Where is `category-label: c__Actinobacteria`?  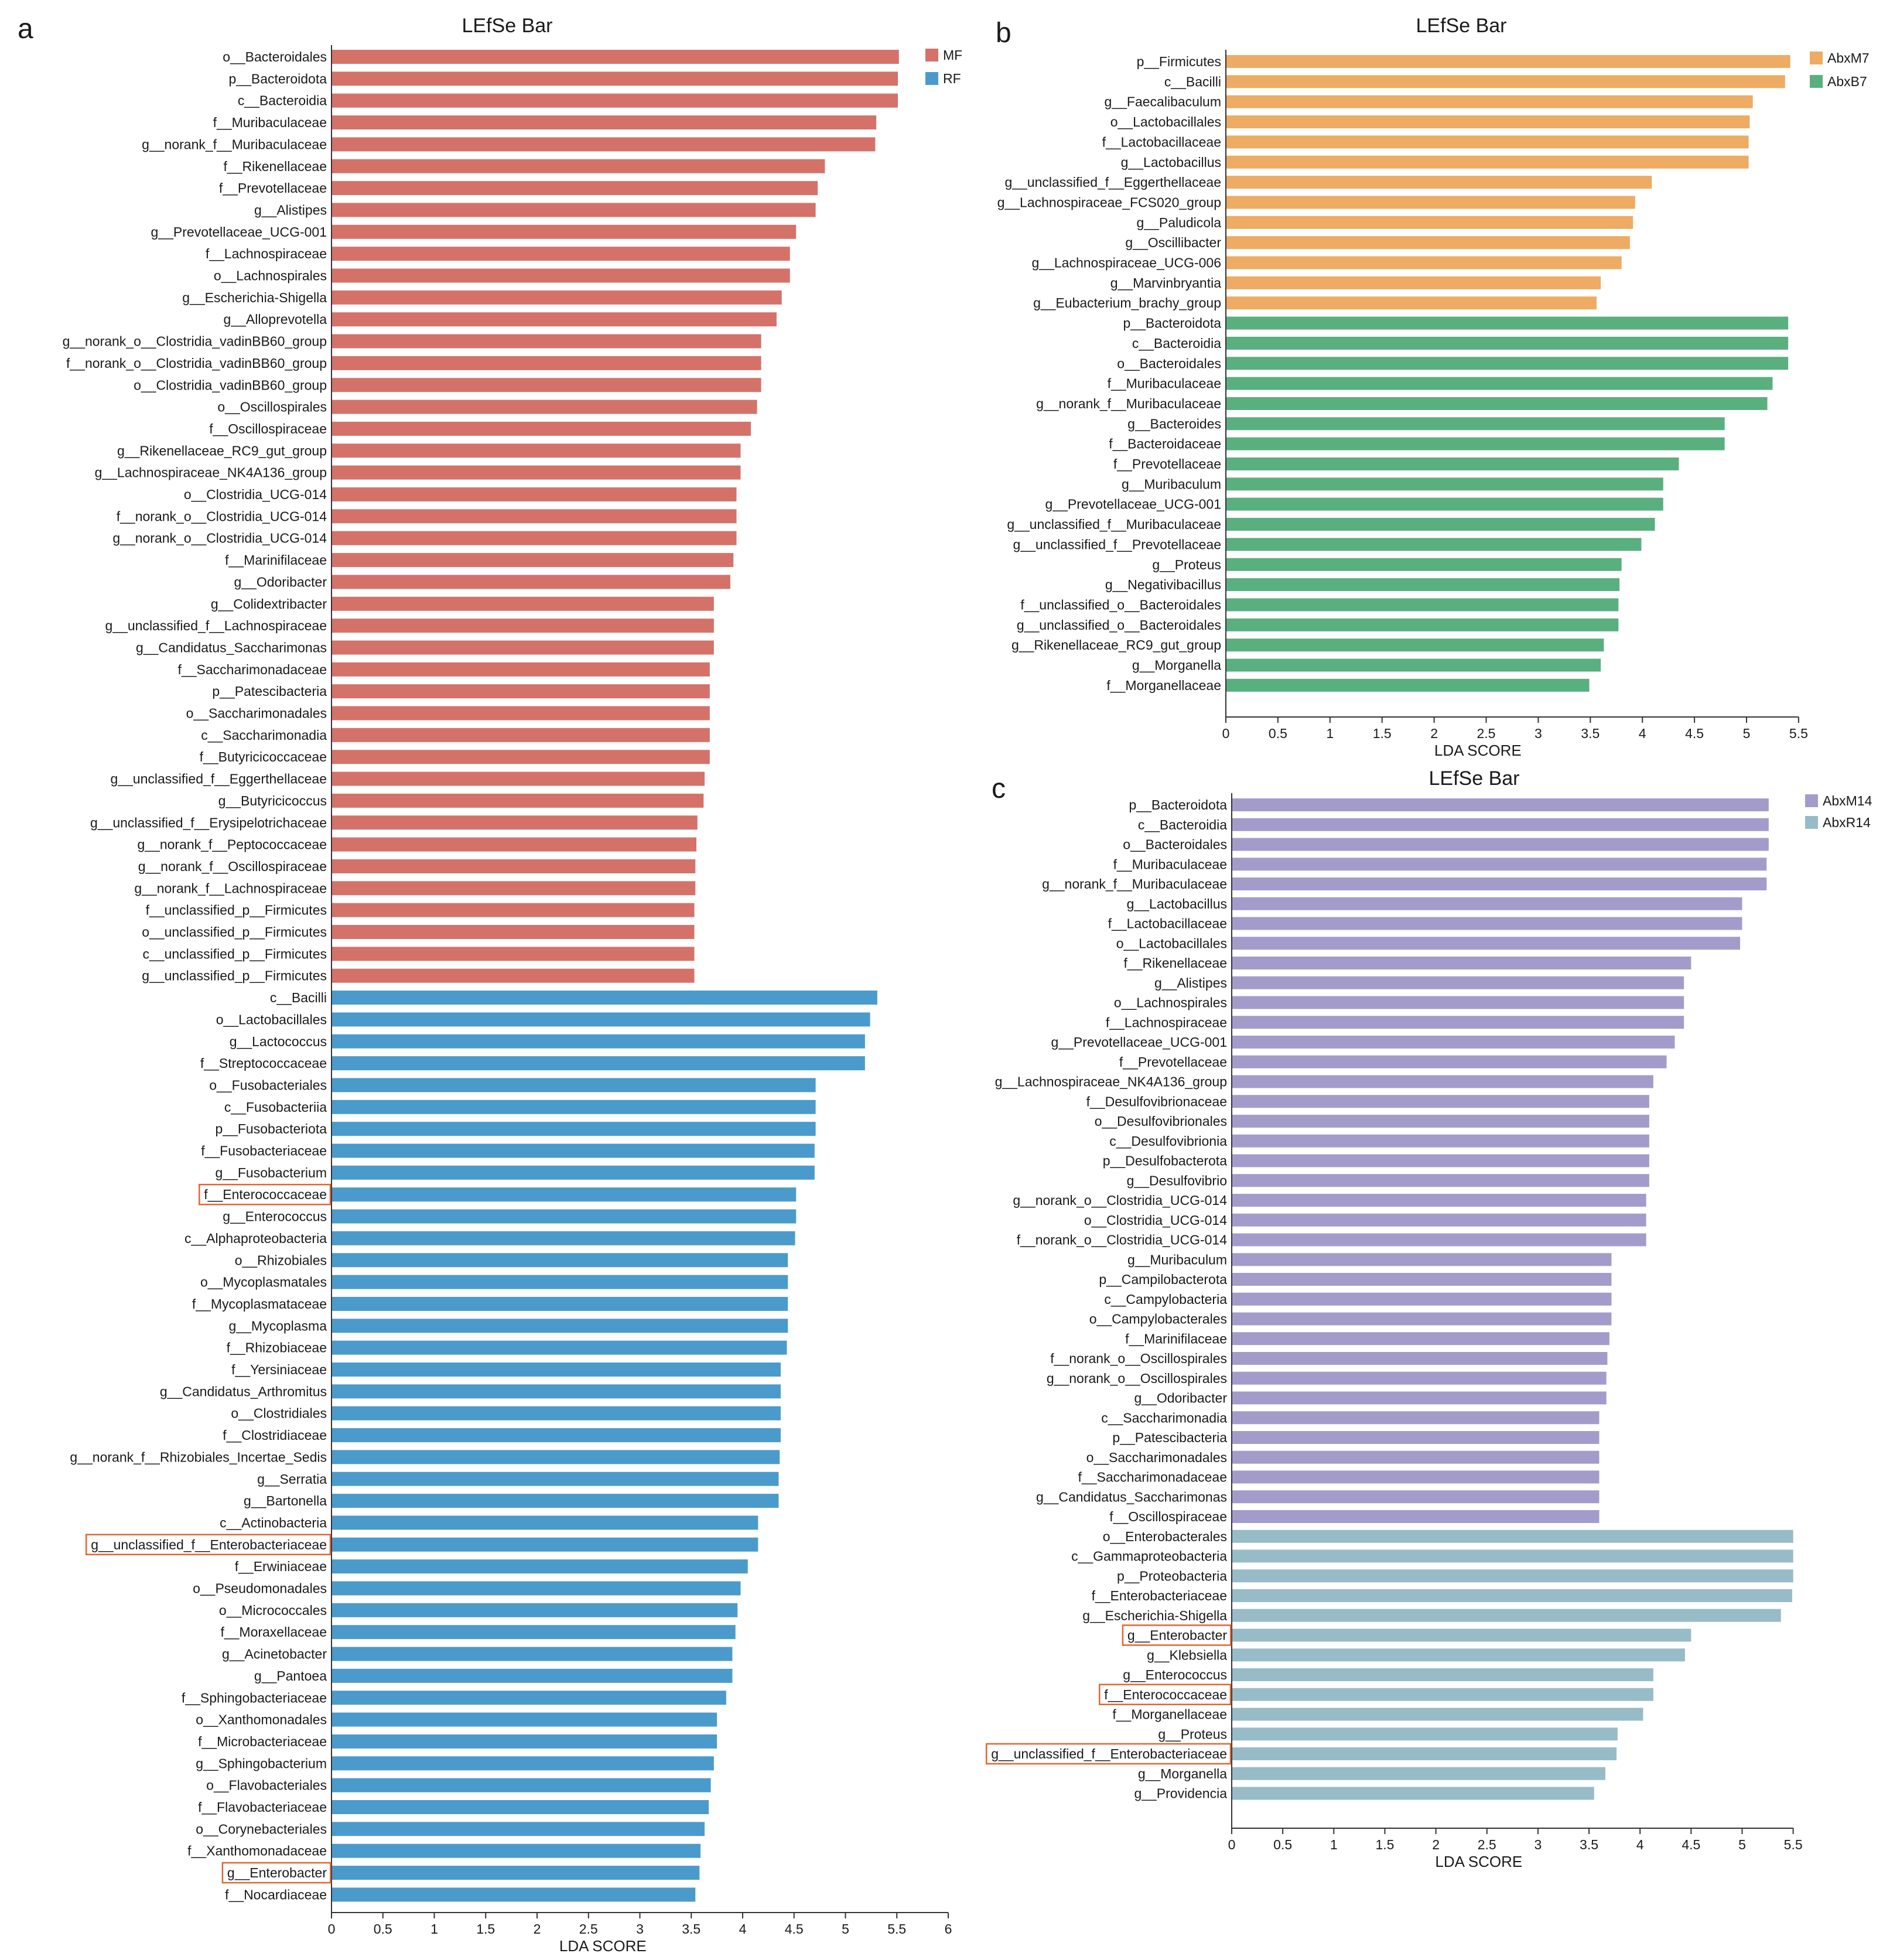 category-label: c__Actinobacteria is located at coordinates (273, 1522).